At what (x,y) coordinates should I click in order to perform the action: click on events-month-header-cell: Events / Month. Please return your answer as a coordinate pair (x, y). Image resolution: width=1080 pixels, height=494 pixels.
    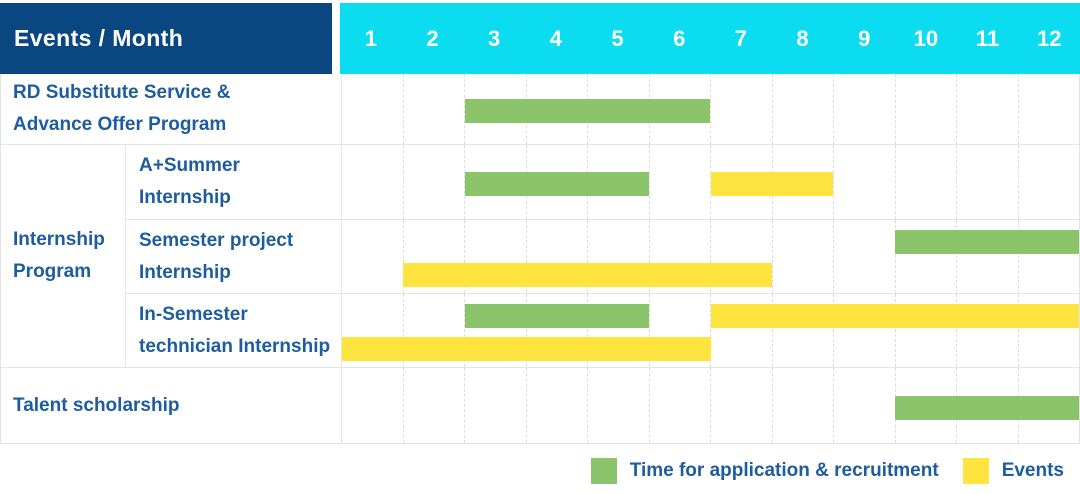
    Looking at the image, I should click on (166, 38).